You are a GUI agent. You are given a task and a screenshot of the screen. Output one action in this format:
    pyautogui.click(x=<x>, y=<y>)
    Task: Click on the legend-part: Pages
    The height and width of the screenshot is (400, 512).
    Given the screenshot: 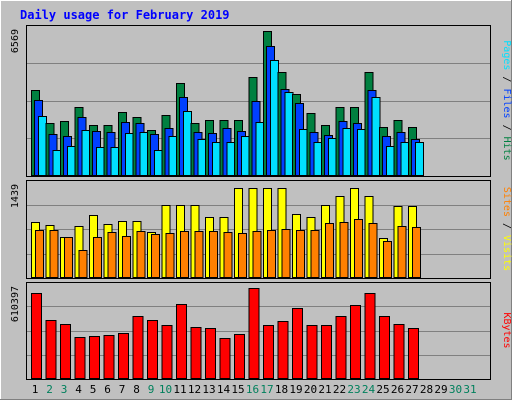 What is the action you would take?
    pyautogui.click(x=506, y=55)
    